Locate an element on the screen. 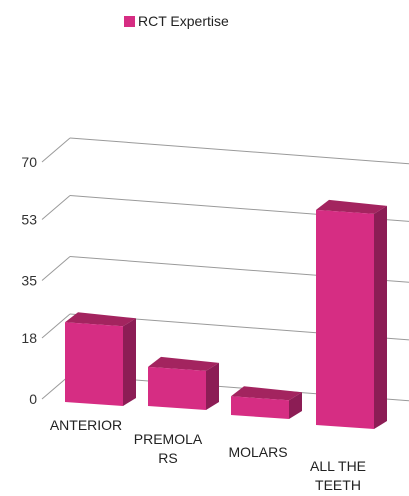 The width and height of the screenshot is (409, 496). category-label: PREMOLA RS is located at coordinates (168, 448).